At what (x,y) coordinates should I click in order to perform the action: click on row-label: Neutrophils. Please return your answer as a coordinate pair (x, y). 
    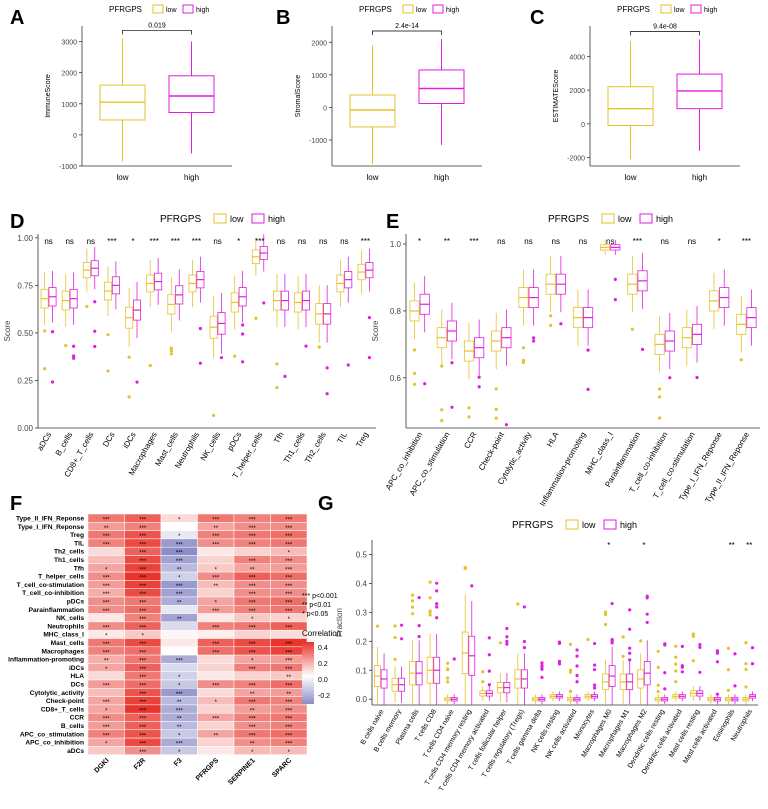
    Looking at the image, I should click on (65, 626).